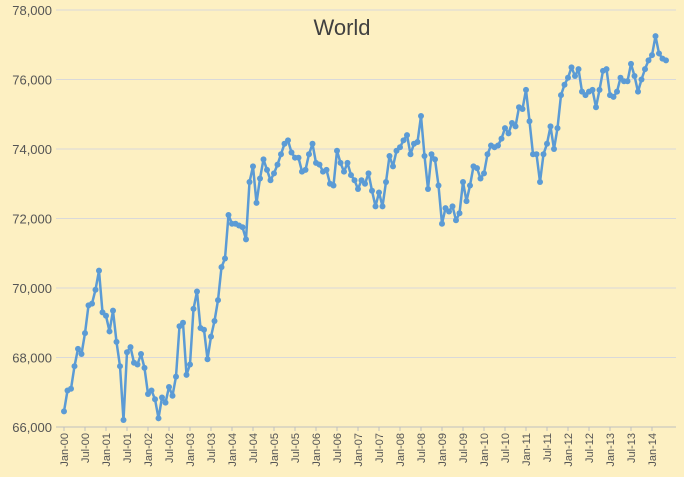 The width and height of the screenshot is (684, 477). What do you see at coordinates (233, 450) in the screenshot?
I see `x-tick-label: Jan-04` at bounding box center [233, 450].